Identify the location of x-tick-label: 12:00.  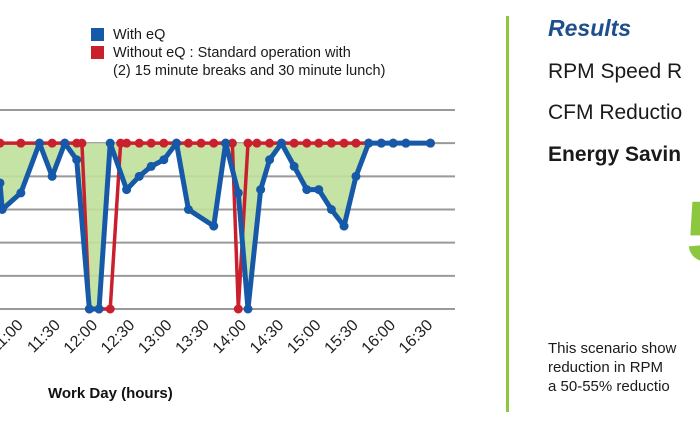
(81, 337).